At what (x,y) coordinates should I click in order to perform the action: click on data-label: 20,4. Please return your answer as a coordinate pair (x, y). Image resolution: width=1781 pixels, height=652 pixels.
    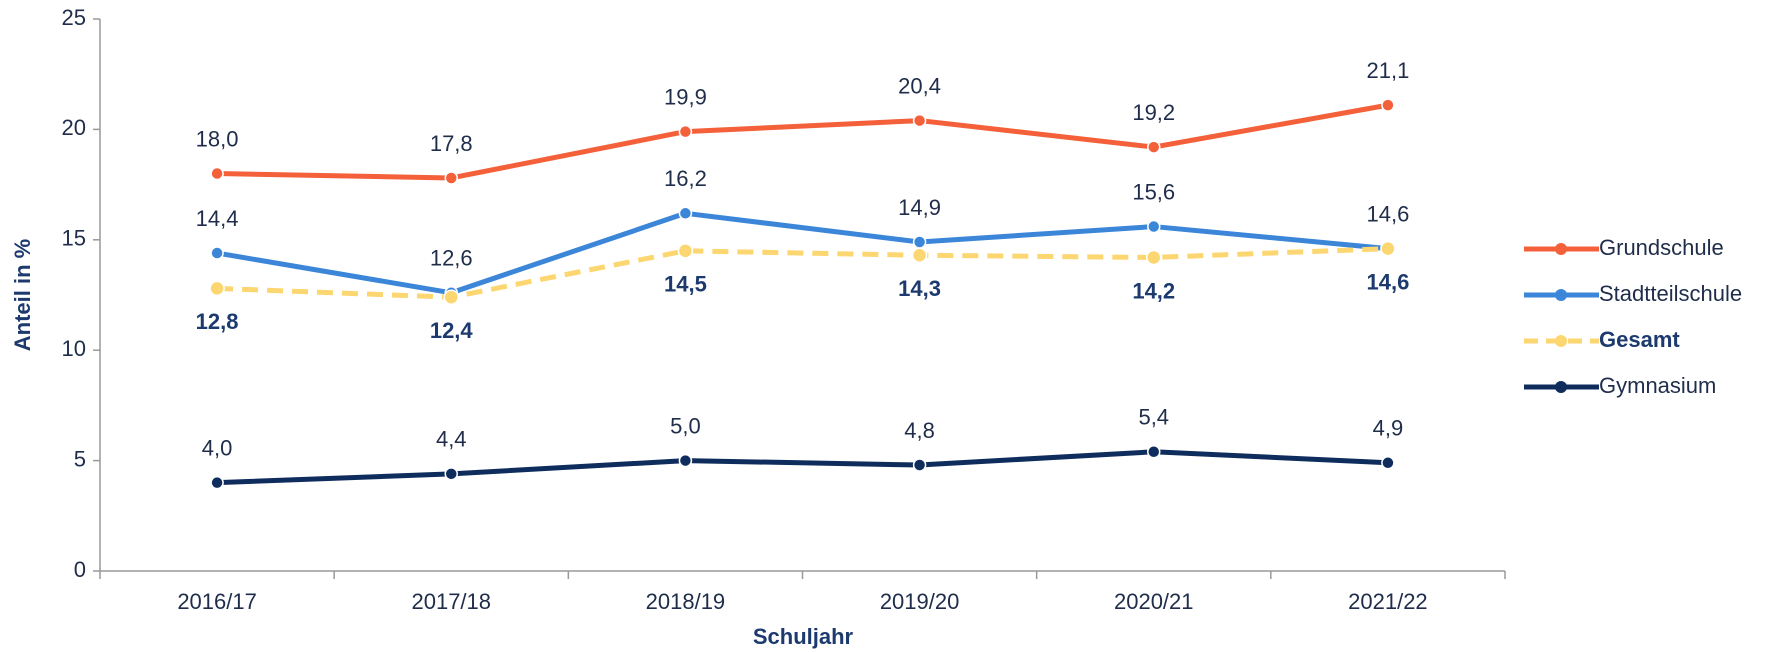
    Looking at the image, I should click on (919, 85).